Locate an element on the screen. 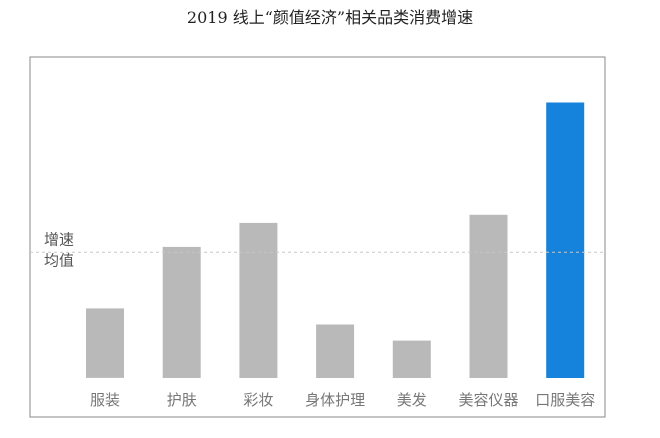 This screenshot has height=438, width=660. x-tick-label-0: 服装 is located at coordinates (105, 400).